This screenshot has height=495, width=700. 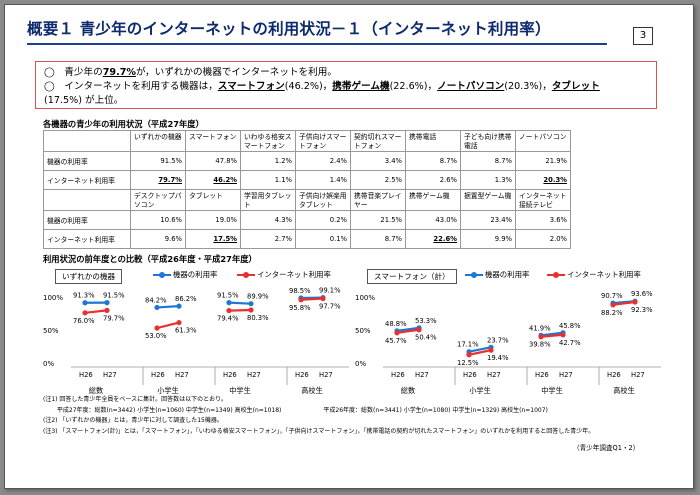 I want to click on table-cell: 3.4%, so click(x=378, y=161).